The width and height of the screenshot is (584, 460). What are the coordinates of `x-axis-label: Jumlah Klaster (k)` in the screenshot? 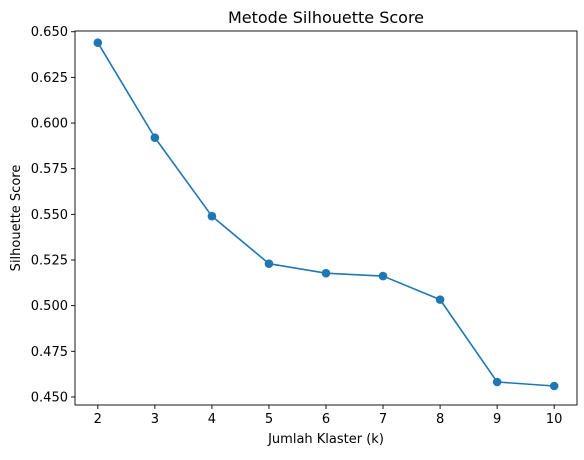 It's located at (325, 439).